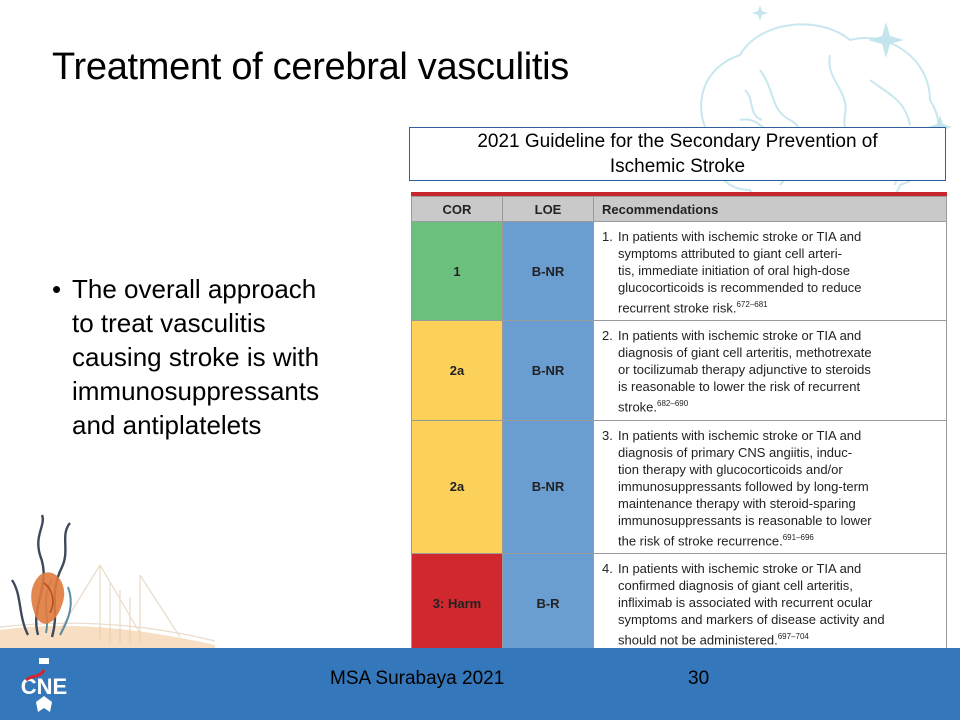 The height and width of the screenshot is (720, 960). I want to click on recommendation-line: tion therapy with glucocorticoids and/or, so click(730, 469).